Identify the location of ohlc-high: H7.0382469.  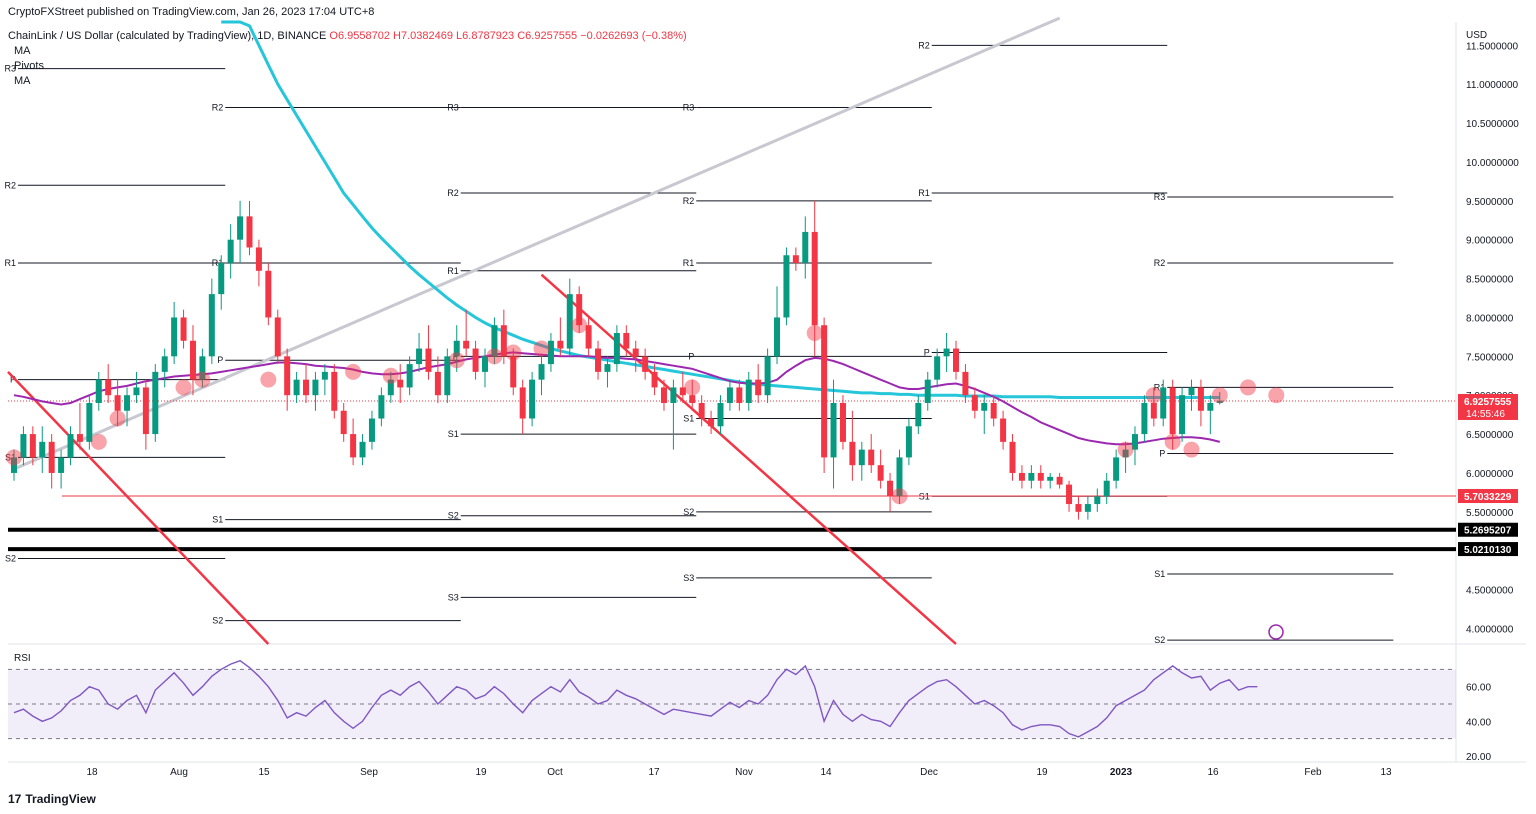
(423, 36).